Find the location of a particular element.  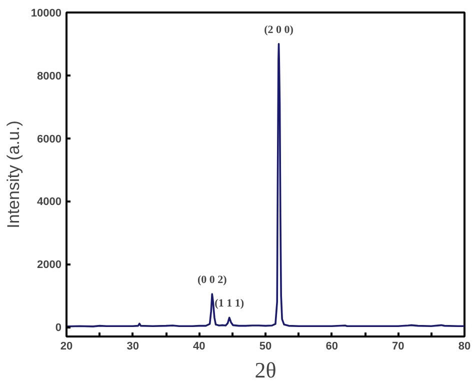

annotation: (0 0 2) is located at coordinates (212, 280).